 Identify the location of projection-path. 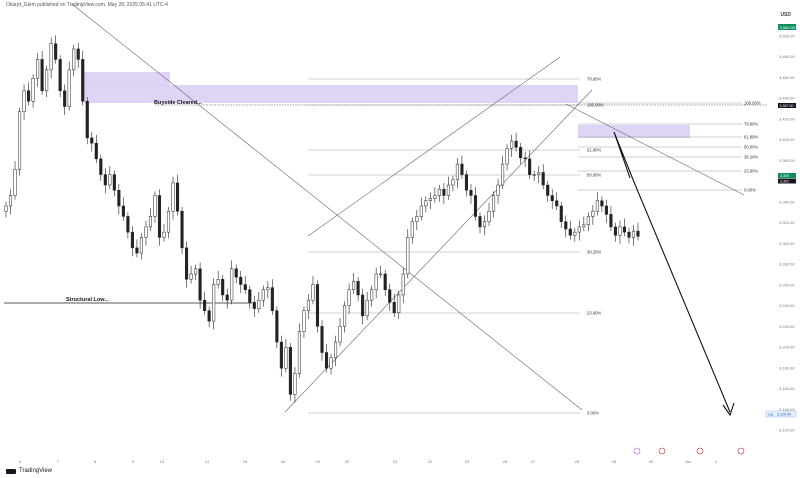
(672, 272).